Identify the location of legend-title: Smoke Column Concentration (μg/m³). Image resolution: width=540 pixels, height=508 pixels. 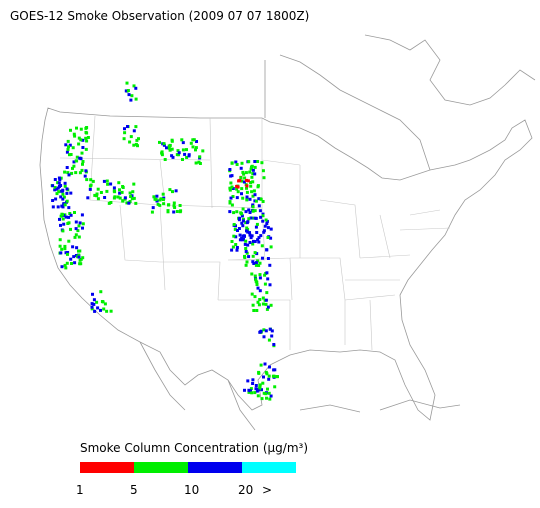
(194, 448).